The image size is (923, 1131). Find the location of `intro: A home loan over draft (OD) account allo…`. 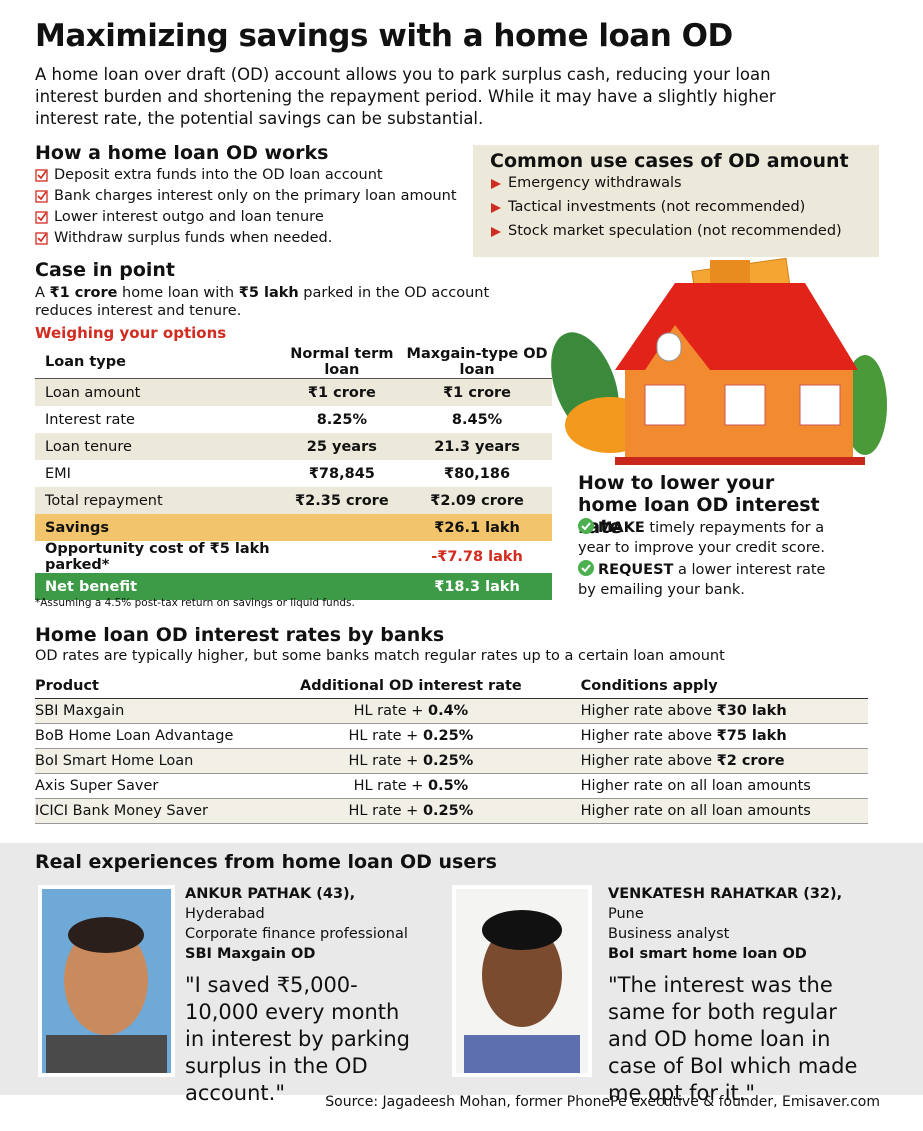

intro: A home loan over draft (OD) account allo… is located at coordinates (405, 96).